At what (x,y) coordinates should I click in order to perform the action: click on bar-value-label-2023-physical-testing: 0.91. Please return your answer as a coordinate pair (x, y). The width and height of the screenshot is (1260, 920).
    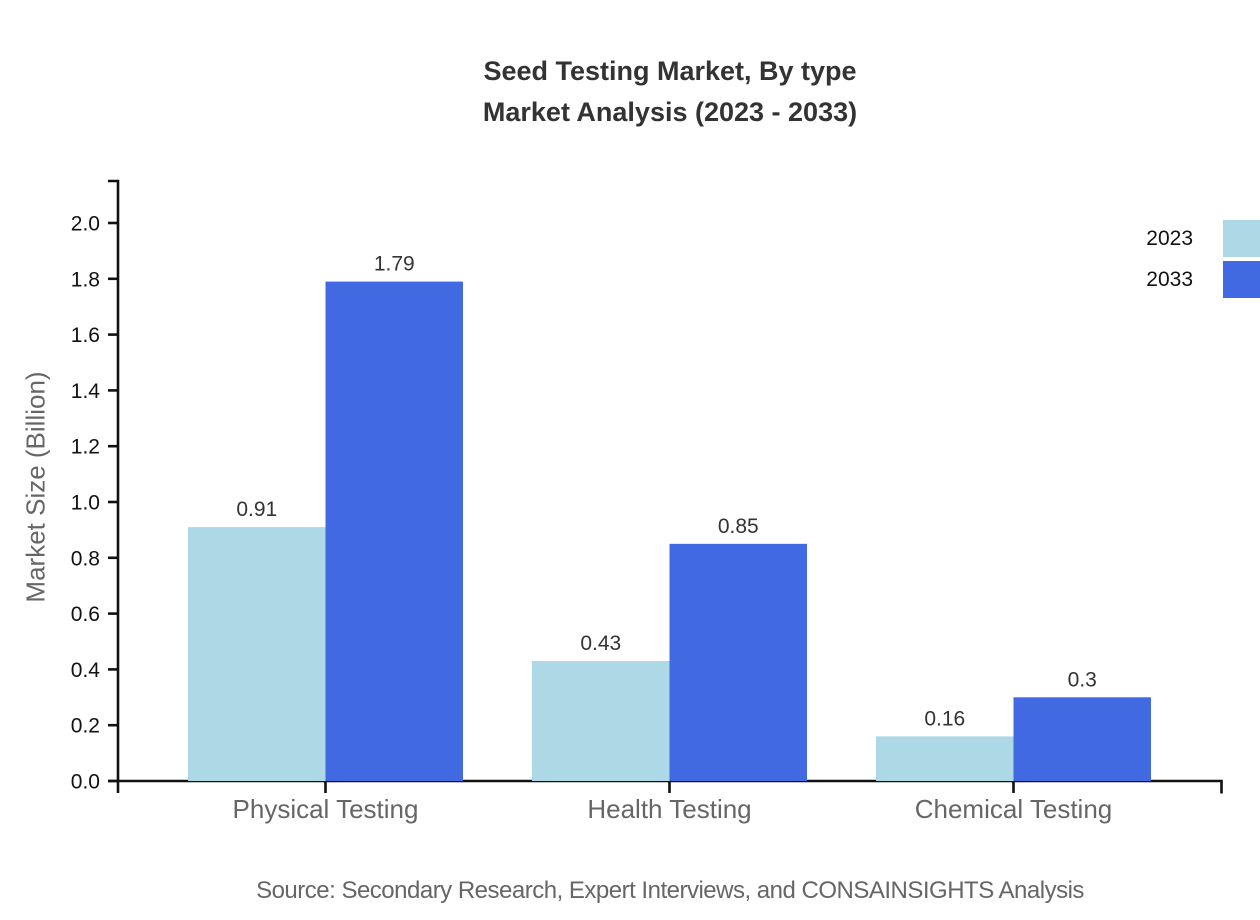
    Looking at the image, I should click on (256, 509).